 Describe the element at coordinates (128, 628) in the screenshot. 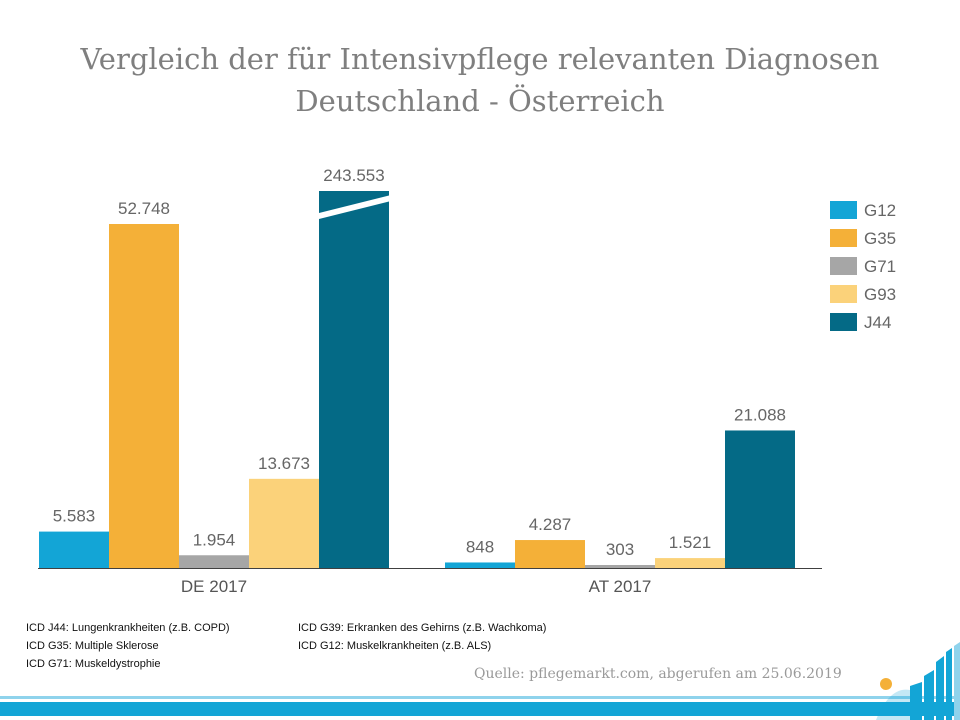

I see `icd-note: ICD J44: Lungenkrankheiten (z.B. COPD)` at that location.